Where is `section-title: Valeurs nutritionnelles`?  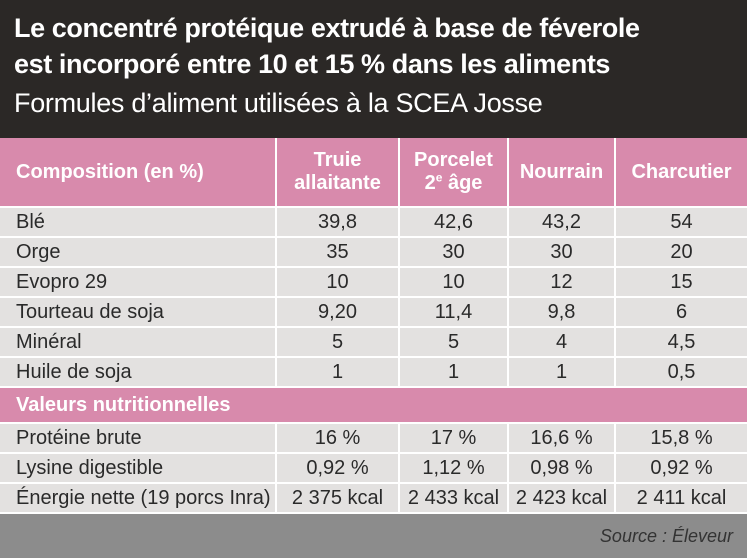 section-title: Valeurs nutritionnelles is located at coordinates (373, 405).